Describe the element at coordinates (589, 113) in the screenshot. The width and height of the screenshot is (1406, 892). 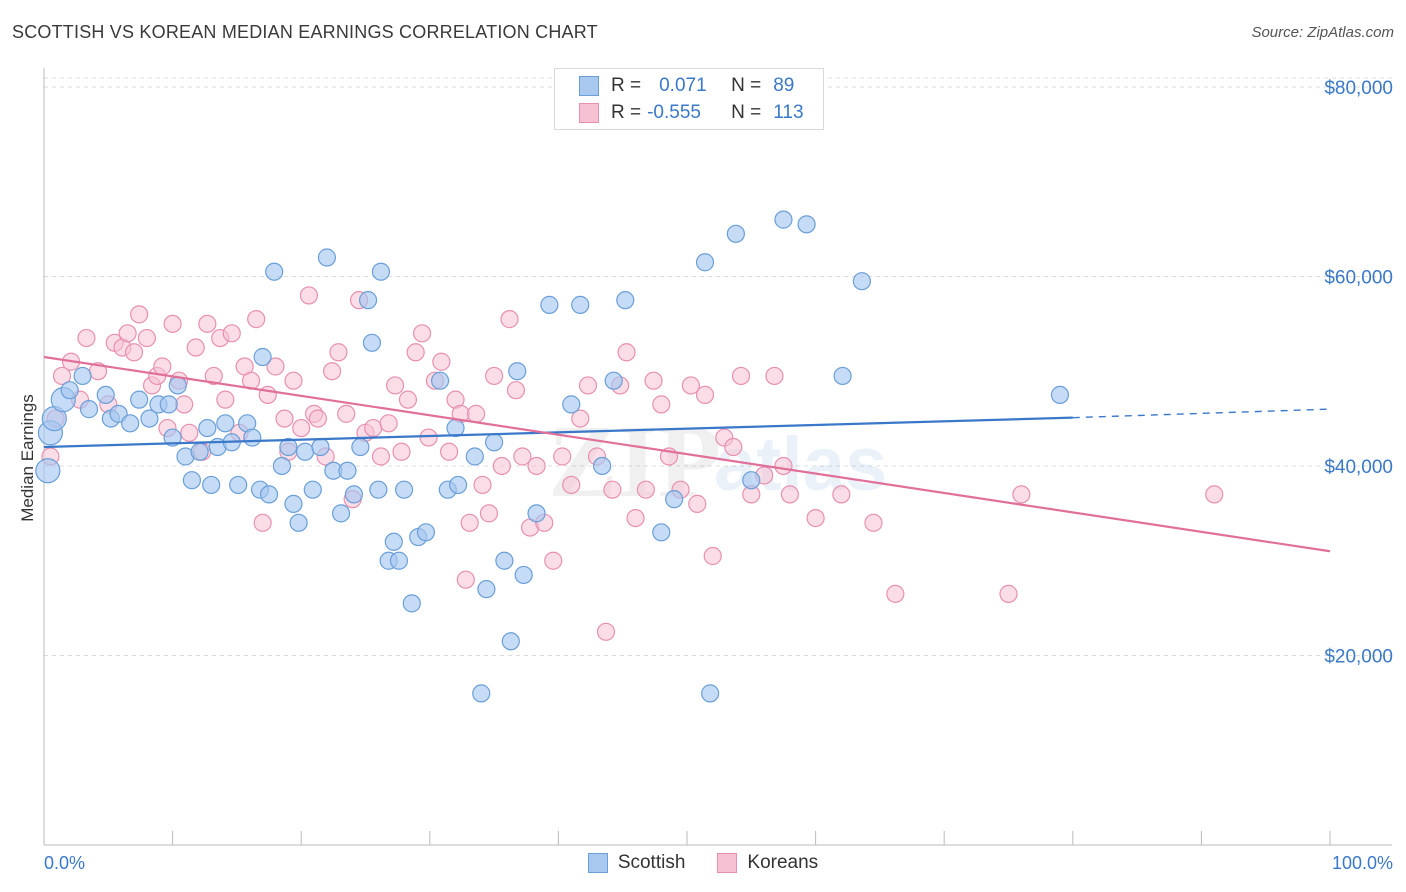
I see `legend-swatch-koreans` at that location.